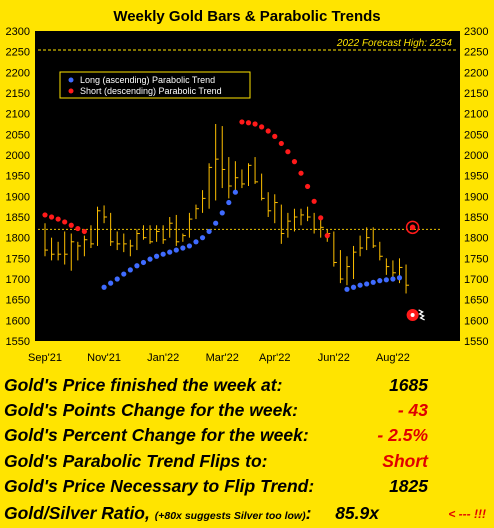  What do you see at coordinates (308, 513) in the screenshot?
I see `ratio-colon: :` at bounding box center [308, 513].